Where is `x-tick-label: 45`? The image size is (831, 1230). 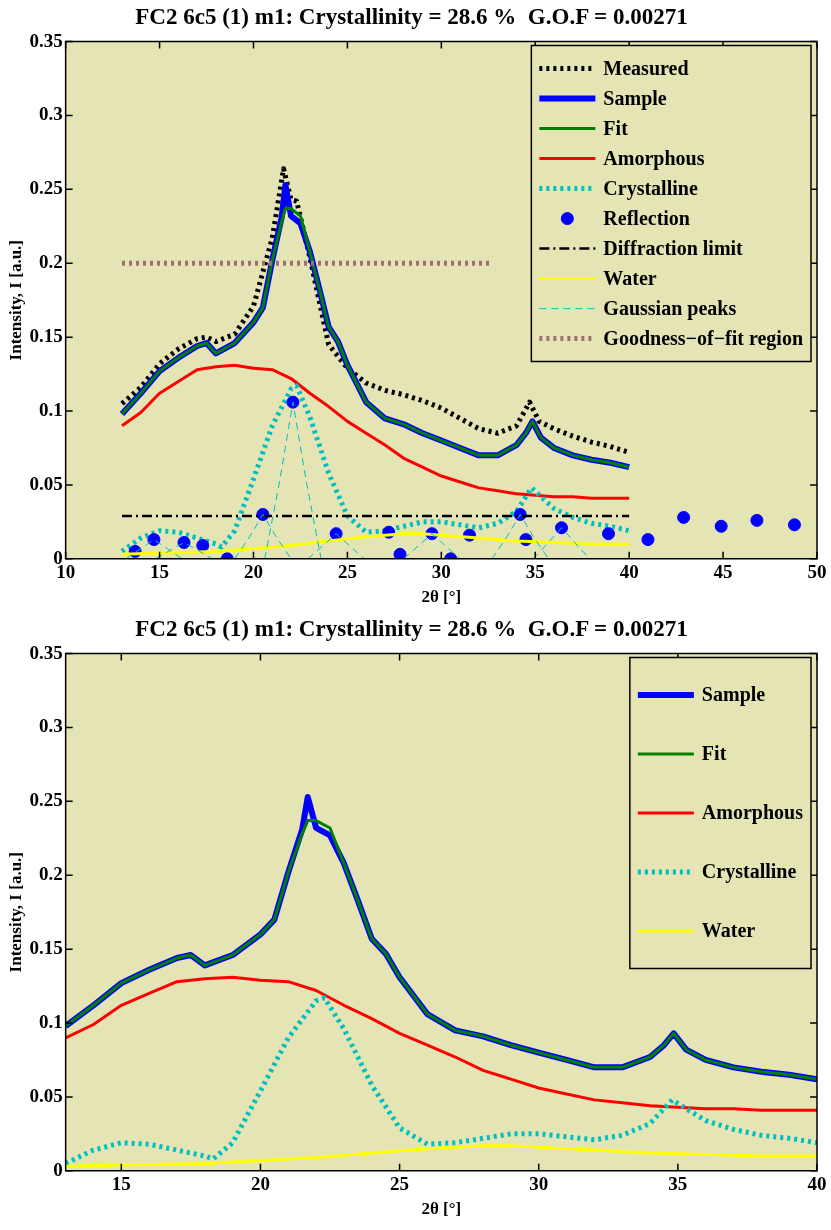 x-tick-label: 45 is located at coordinates (723, 572).